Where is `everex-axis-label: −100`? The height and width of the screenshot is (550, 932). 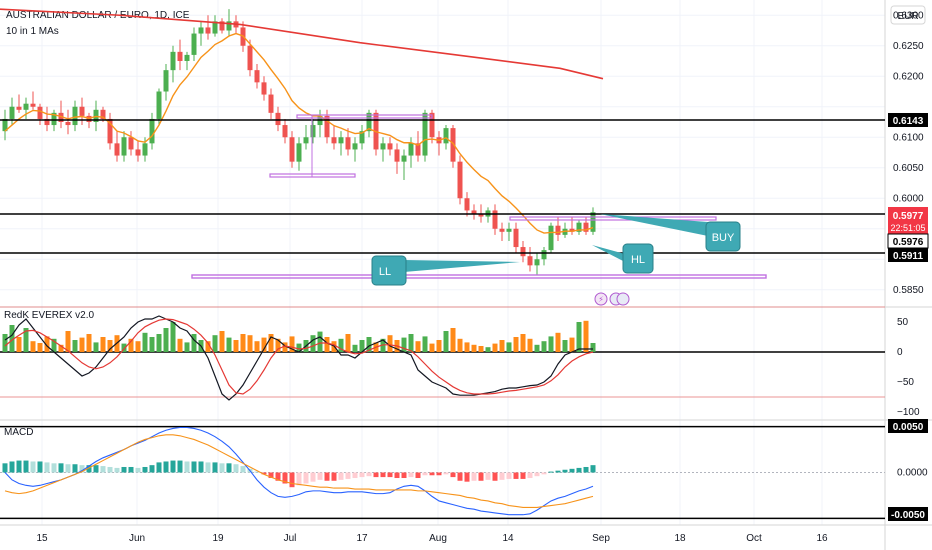 everex-axis-label: −100 is located at coordinates (908, 412).